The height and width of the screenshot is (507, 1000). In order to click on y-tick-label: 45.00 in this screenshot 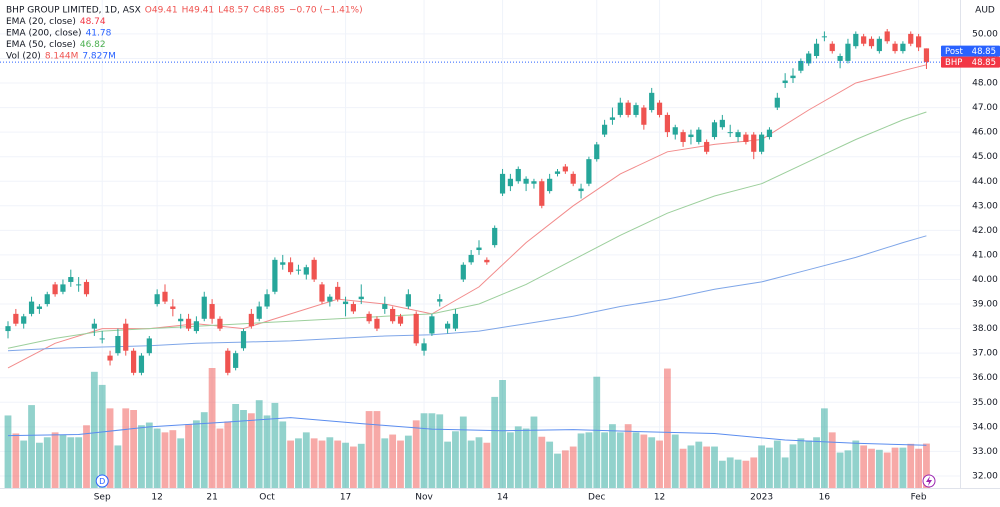, I will do `click(985, 157)`.